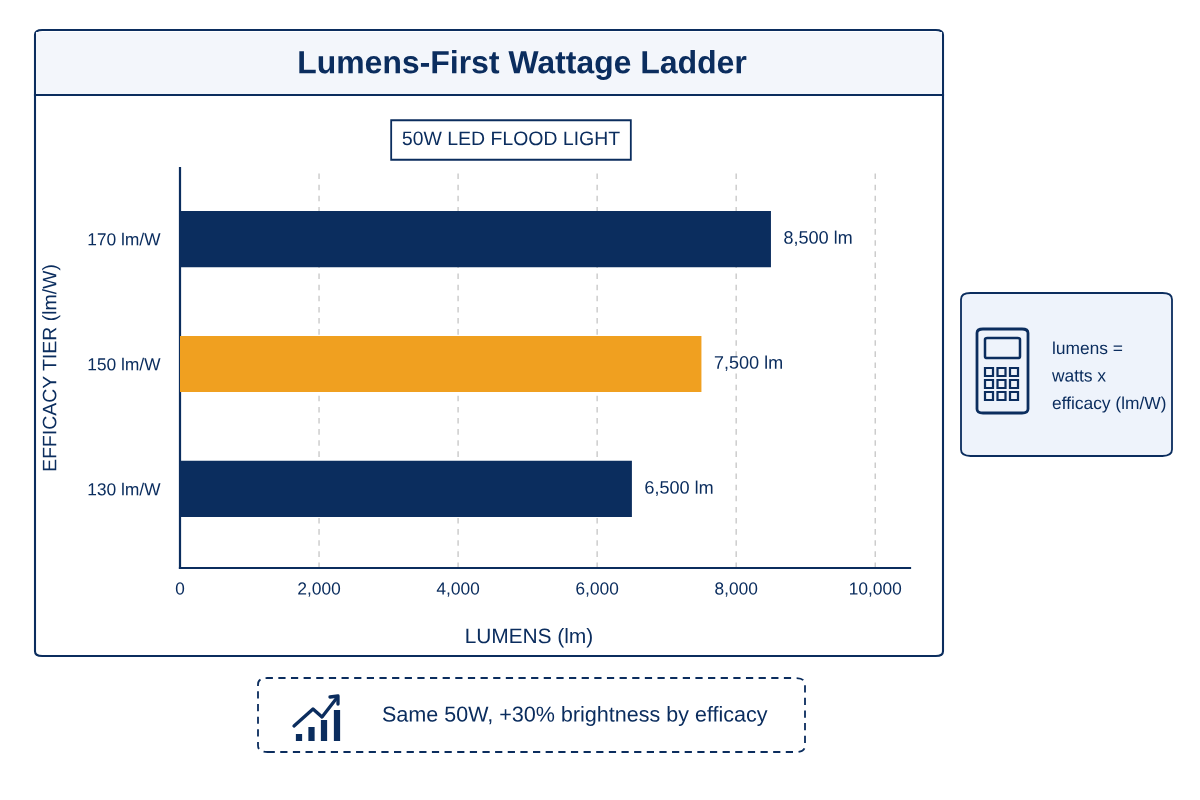  I want to click on bar, so click(441, 364).